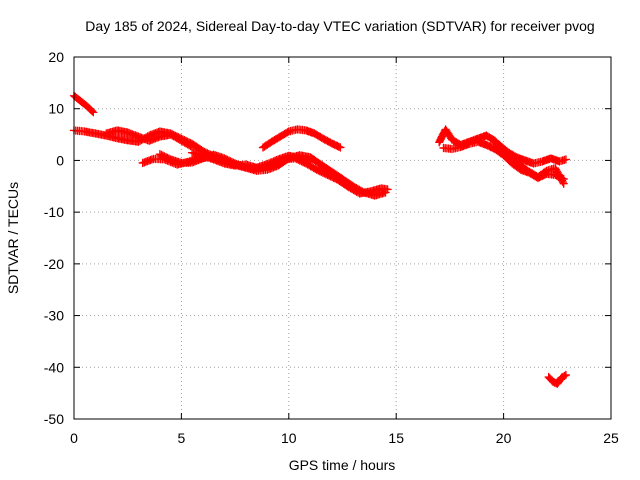  What do you see at coordinates (56, 57) in the screenshot?
I see `y-tick-label: 20` at bounding box center [56, 57].